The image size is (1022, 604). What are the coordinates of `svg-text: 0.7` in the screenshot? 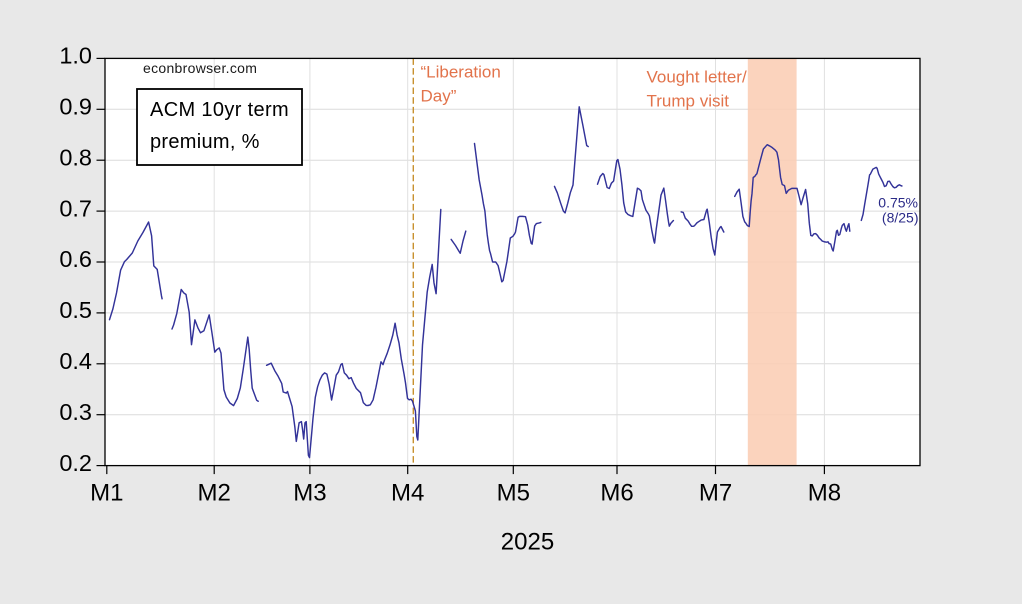 It's located at (75, 208).